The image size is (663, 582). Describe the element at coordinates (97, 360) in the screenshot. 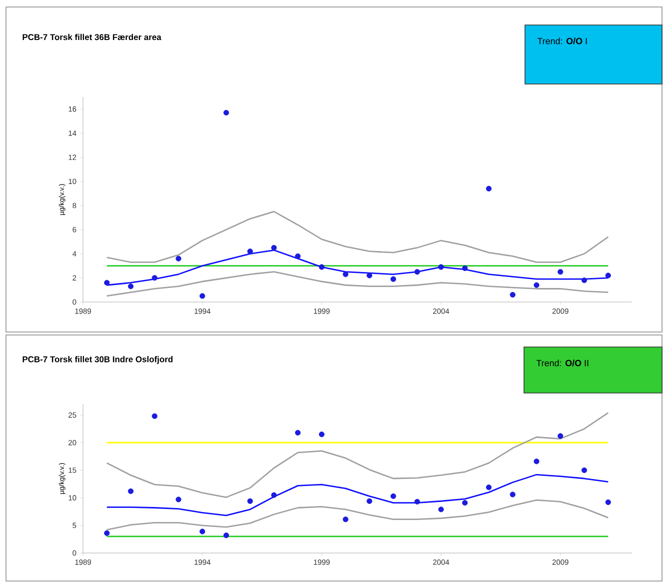

I see `chart-title: PCB-7 Torsk fillet 30B Indre Oslofjord` at that location.